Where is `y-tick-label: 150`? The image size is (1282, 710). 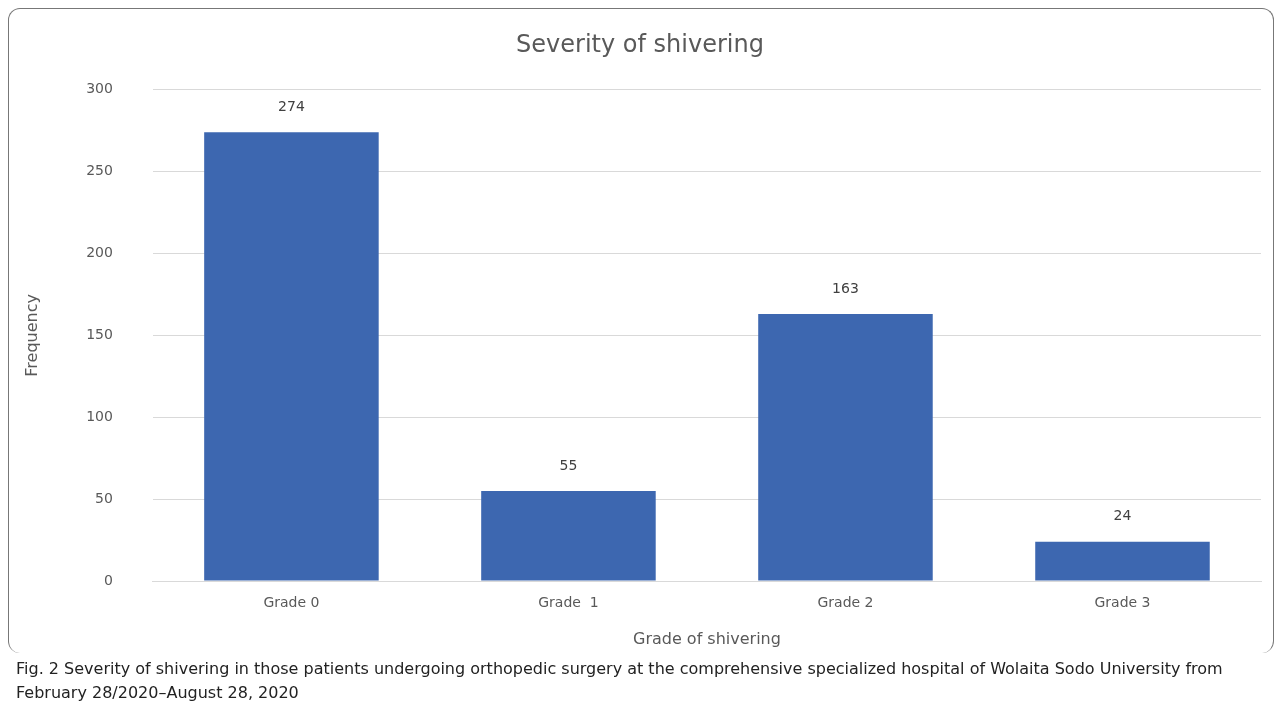
y-tick-label: 150 is located at coordinates (99, 334).